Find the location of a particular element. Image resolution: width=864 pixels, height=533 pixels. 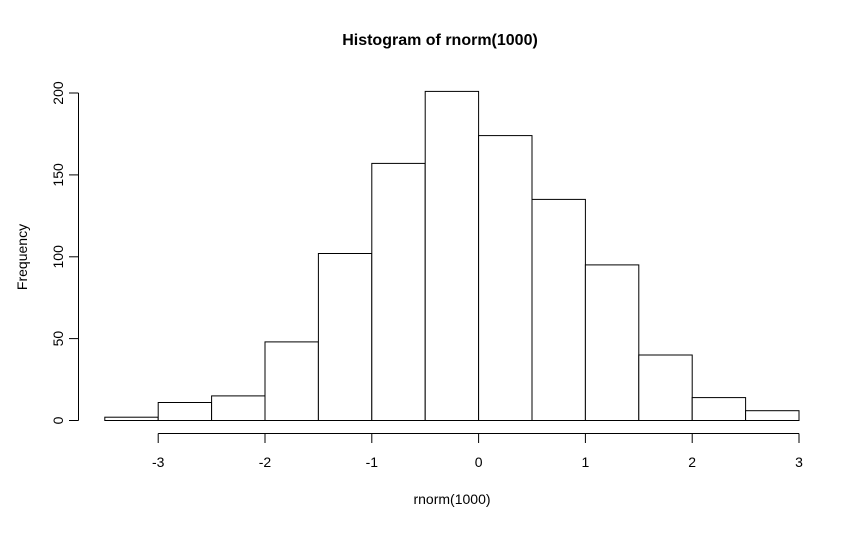

x-tick-label: 0 is located at coordinates (479, 462).